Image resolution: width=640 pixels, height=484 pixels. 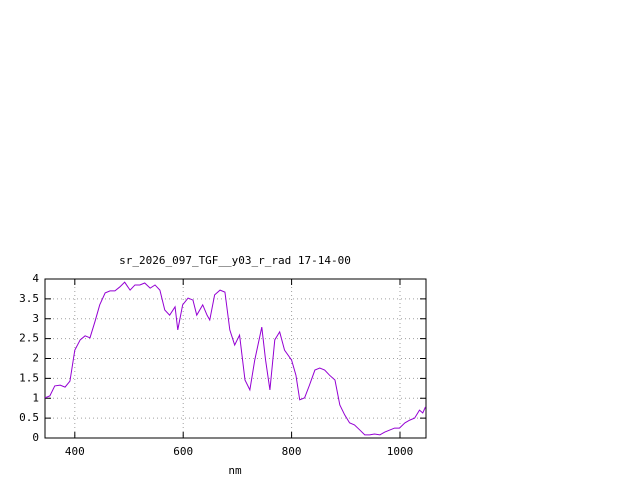 I want to click on x-axis-label: nm, so click(x=235, y=470).